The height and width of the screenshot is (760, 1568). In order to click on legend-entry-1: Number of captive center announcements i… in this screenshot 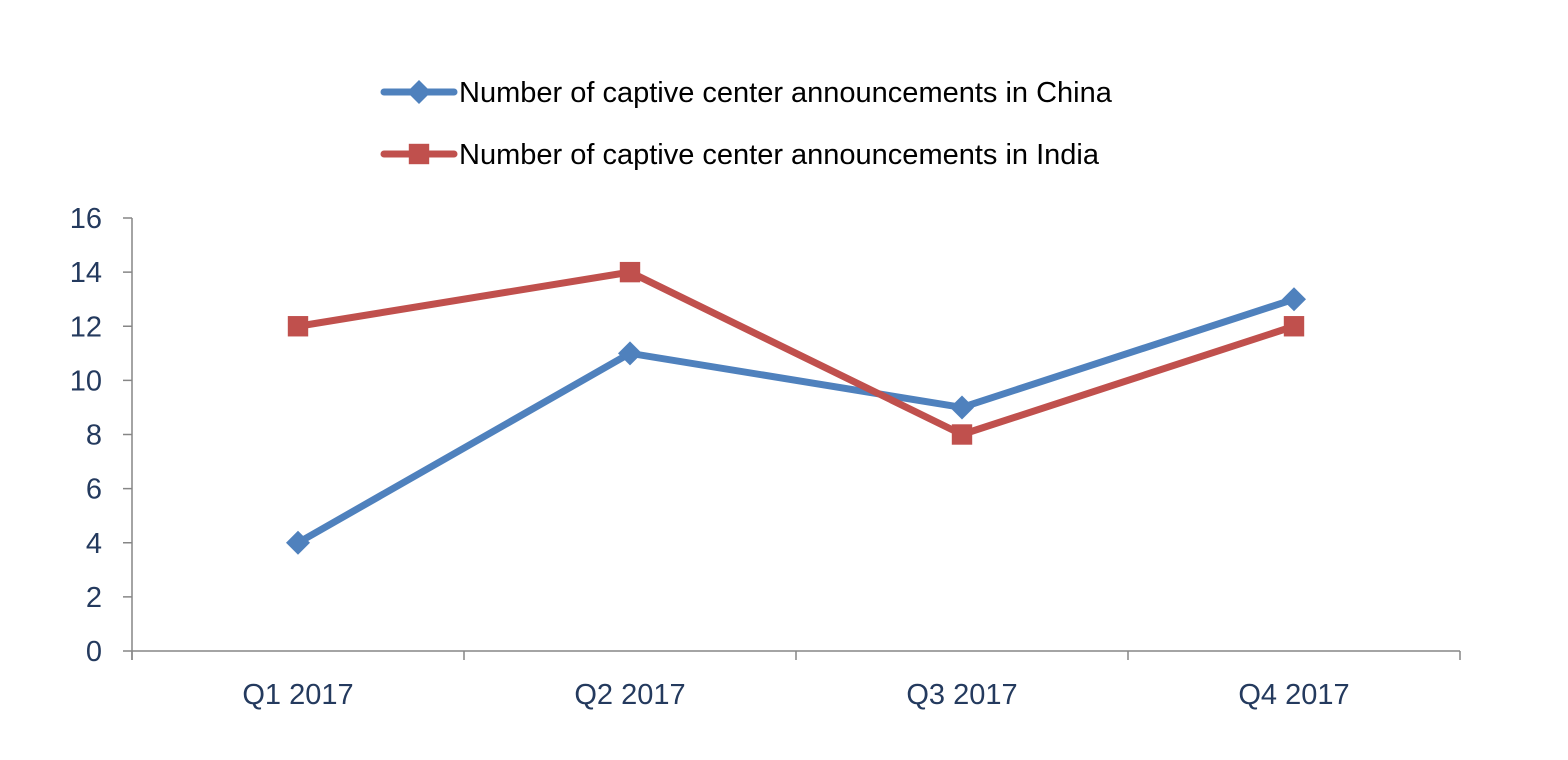, I will do `click(746, 93)`.